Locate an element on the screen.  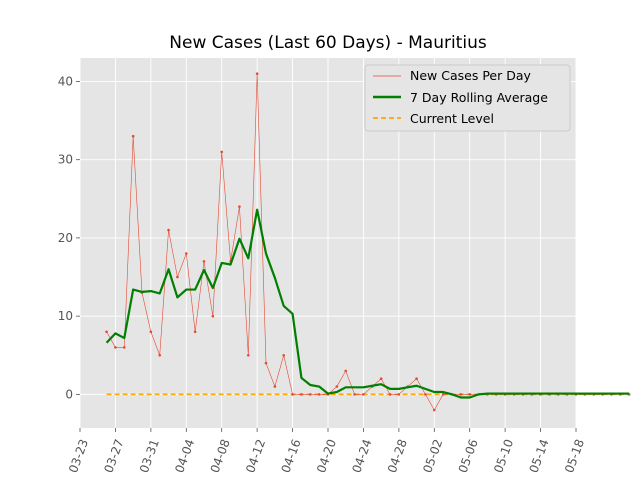
legend-label-current-level: Current Level is located at coordinates (452, 118).